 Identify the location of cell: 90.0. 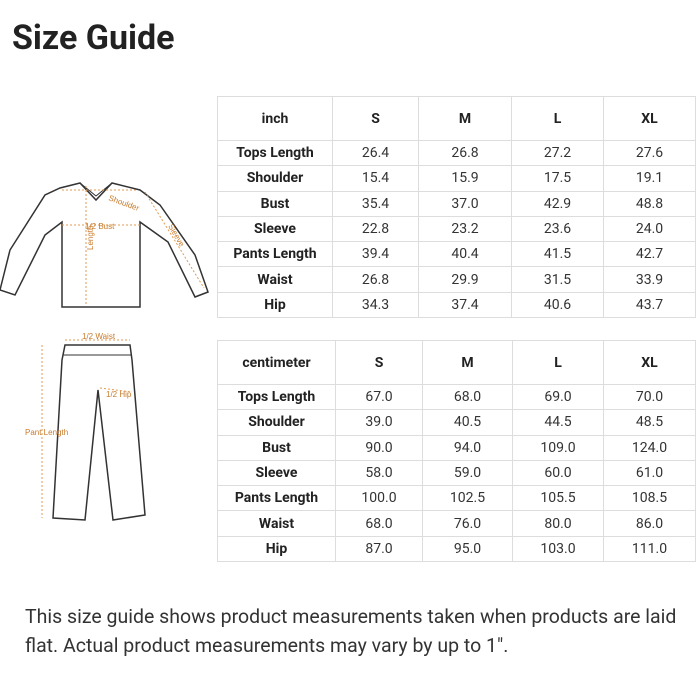
(379, 447).